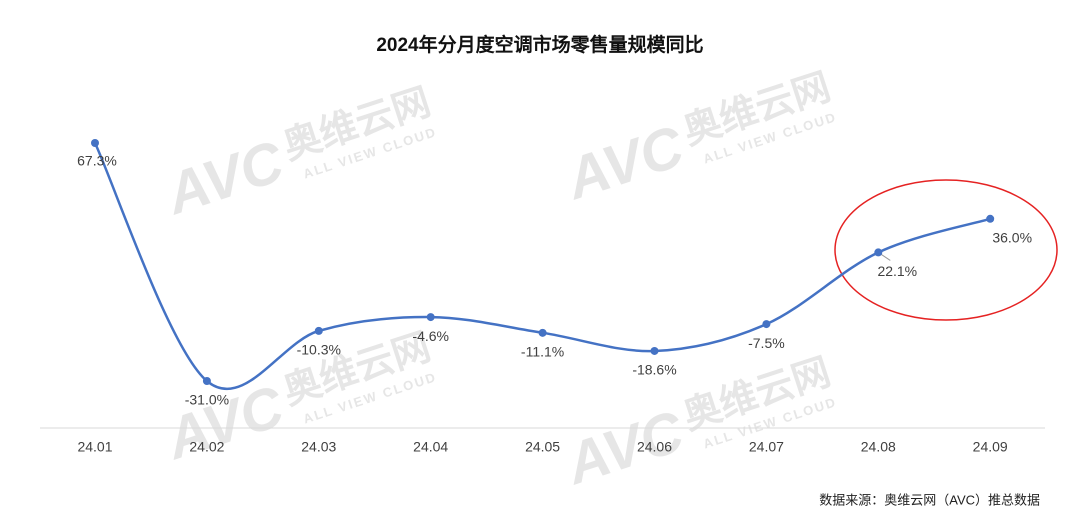 Image resolution: width=1080 pixels, height=528 pixels. What do you see at coordinates (542, 447) in the screenshot?
I see `x-tick-label: 24.05` at bounding box center [542, 447].